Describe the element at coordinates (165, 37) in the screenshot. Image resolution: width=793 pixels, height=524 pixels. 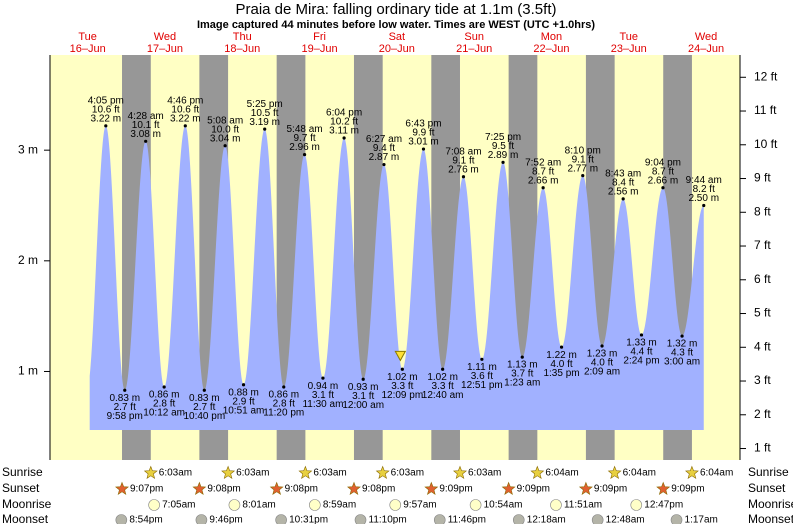
I see `day-name: Wed` at that location.